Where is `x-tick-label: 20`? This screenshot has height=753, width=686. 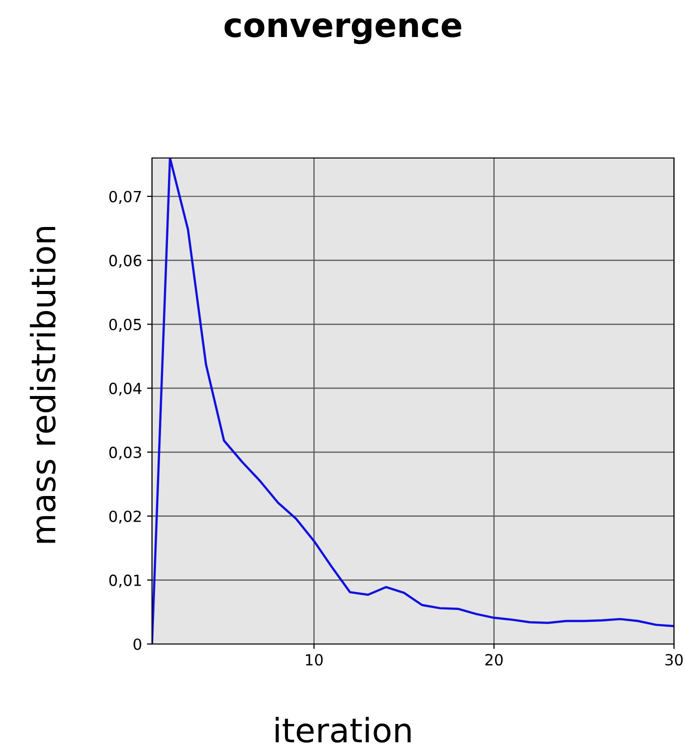
x-tick-label: 20 is located at coordinates (494, 660).